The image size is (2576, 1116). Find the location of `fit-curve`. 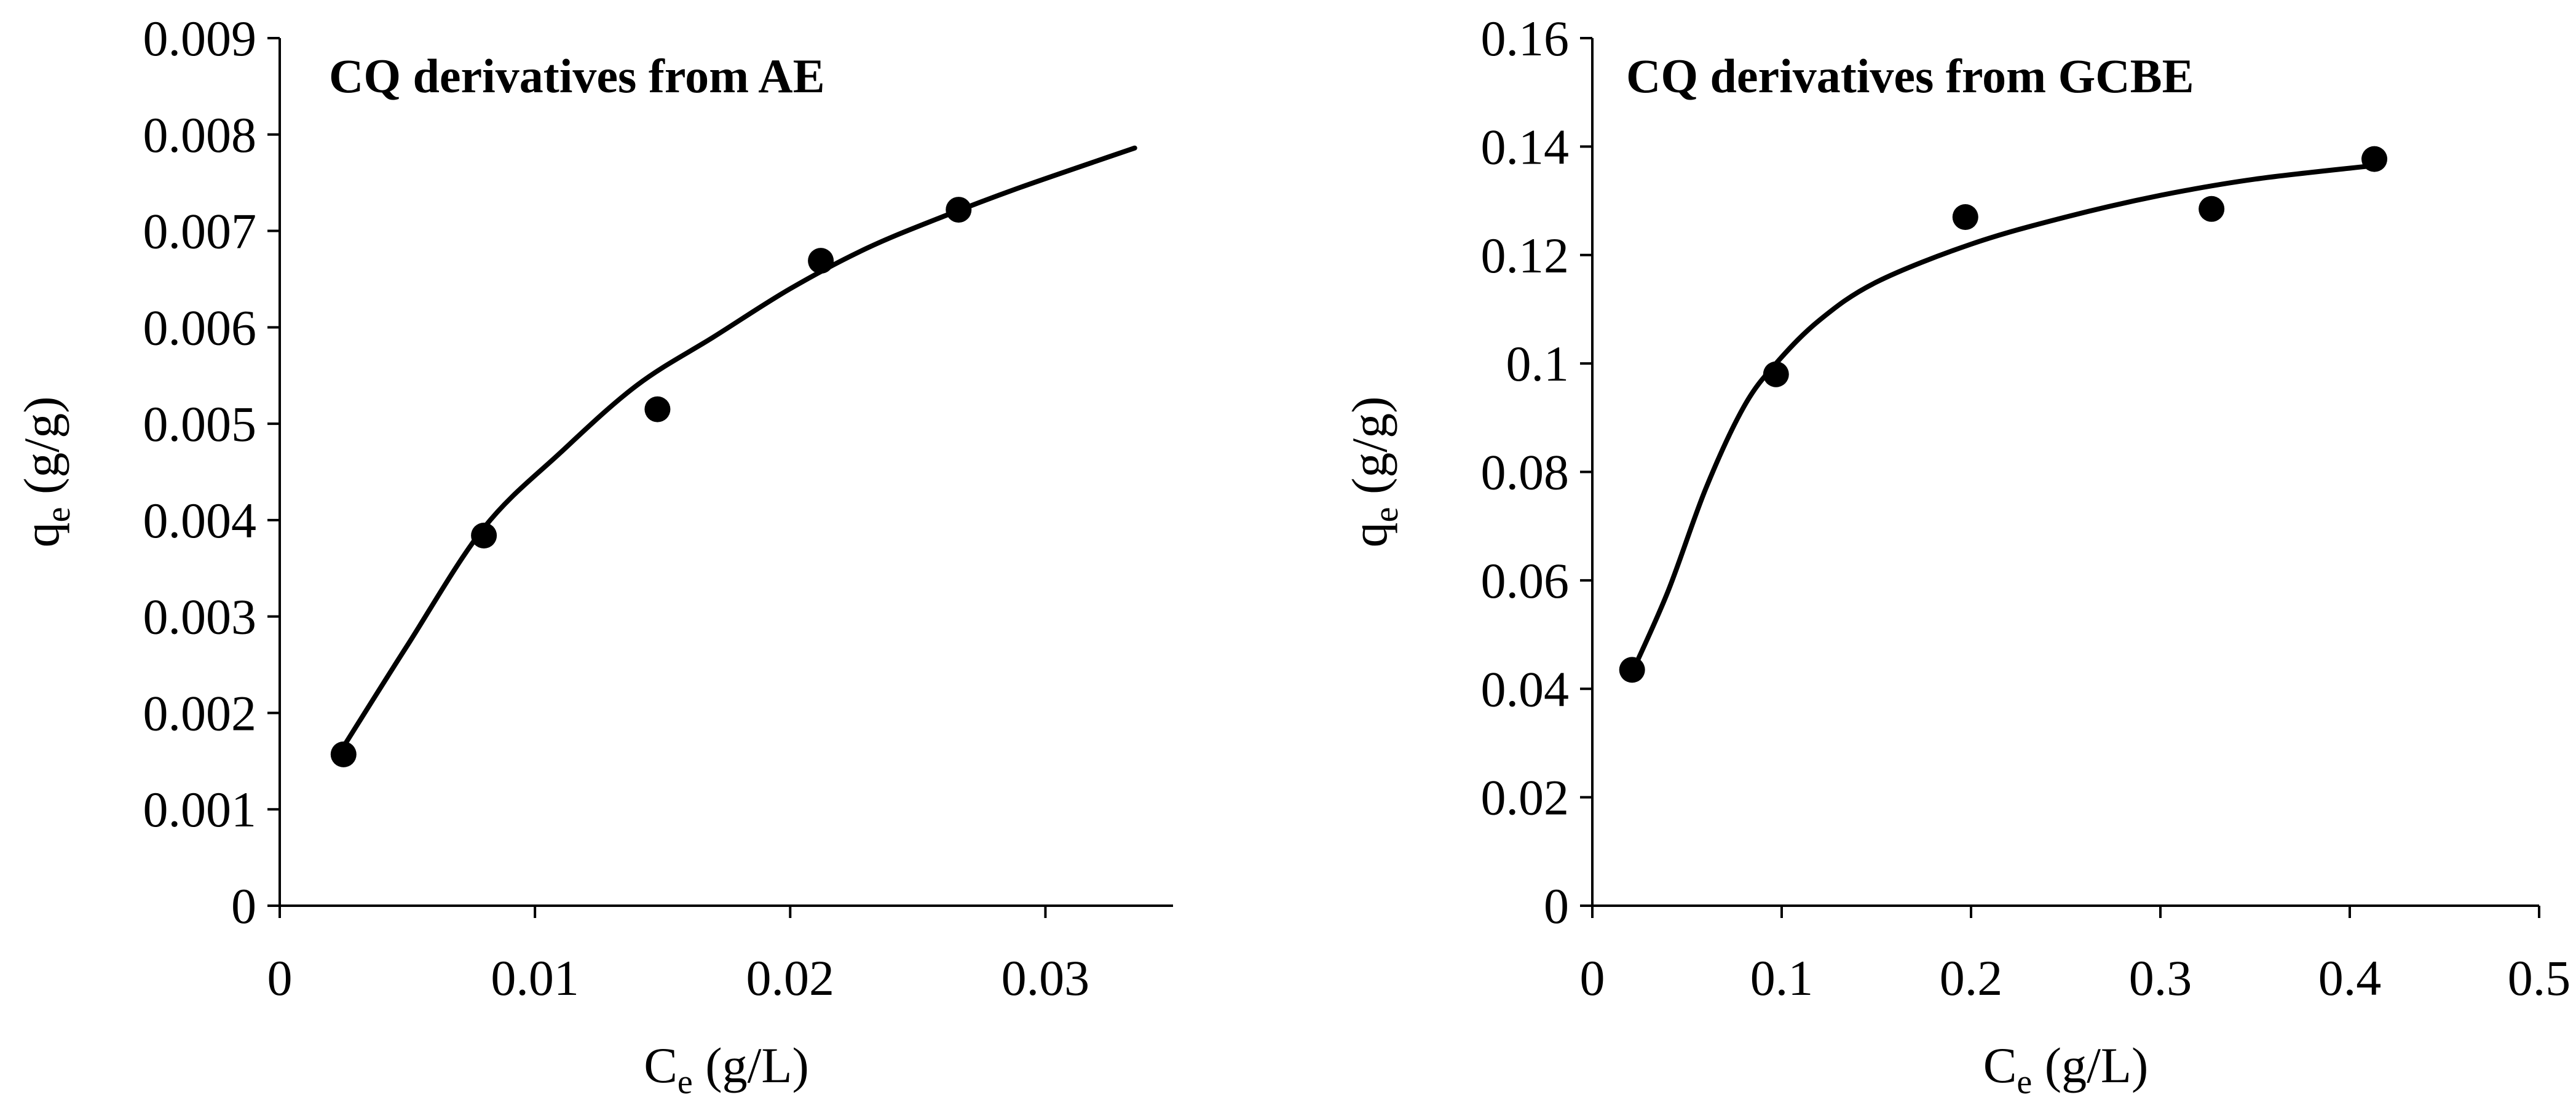

fit-curve is located at coordinates (2003, 419).